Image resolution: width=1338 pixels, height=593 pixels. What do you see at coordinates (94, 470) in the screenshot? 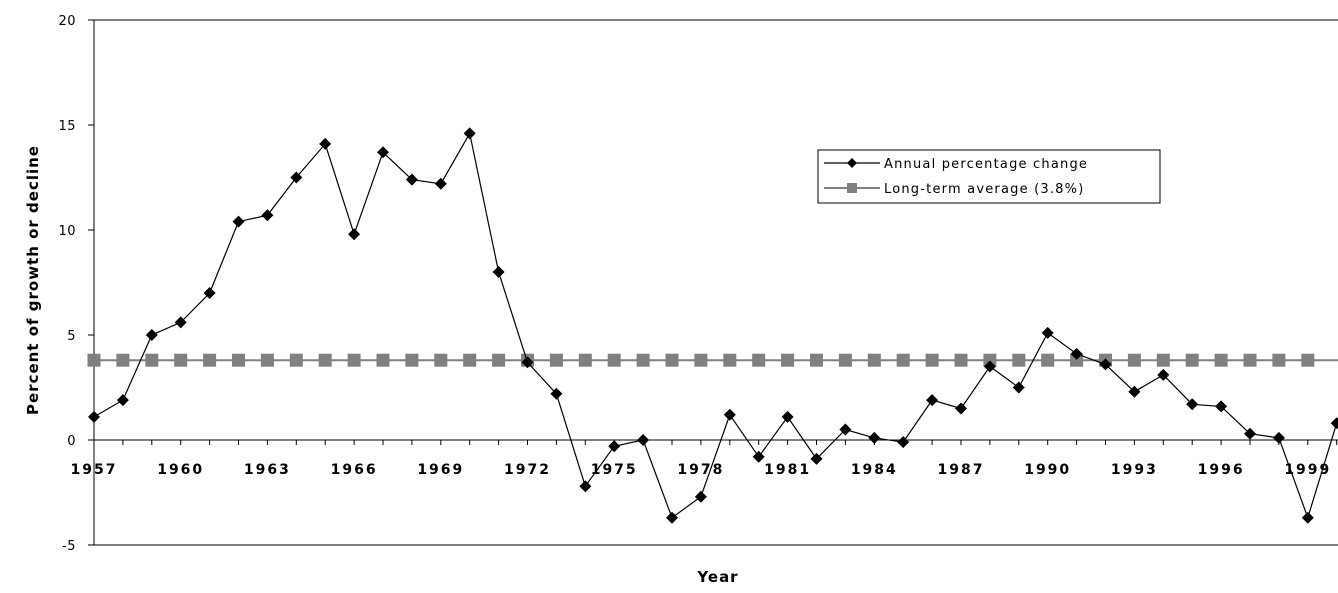
I see `x-tick-label: 1957` at bounding box center [94, 470].